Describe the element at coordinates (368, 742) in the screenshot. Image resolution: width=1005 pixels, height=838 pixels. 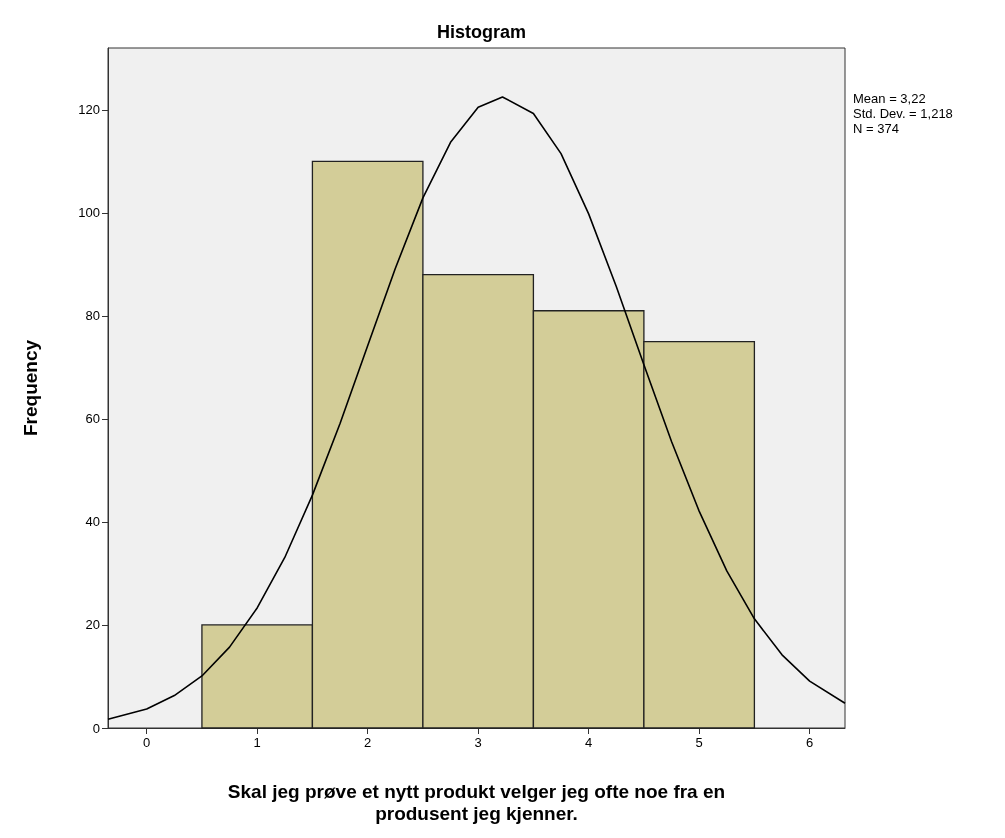
I see `x-tick-label: 2` at that location.